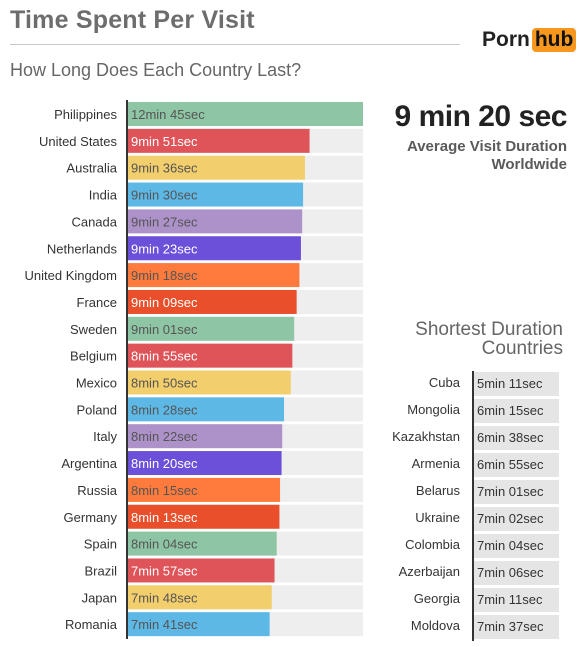 This screenshot has width=579, height=647. I want to click on category-label: Australia, so click(91, 168).